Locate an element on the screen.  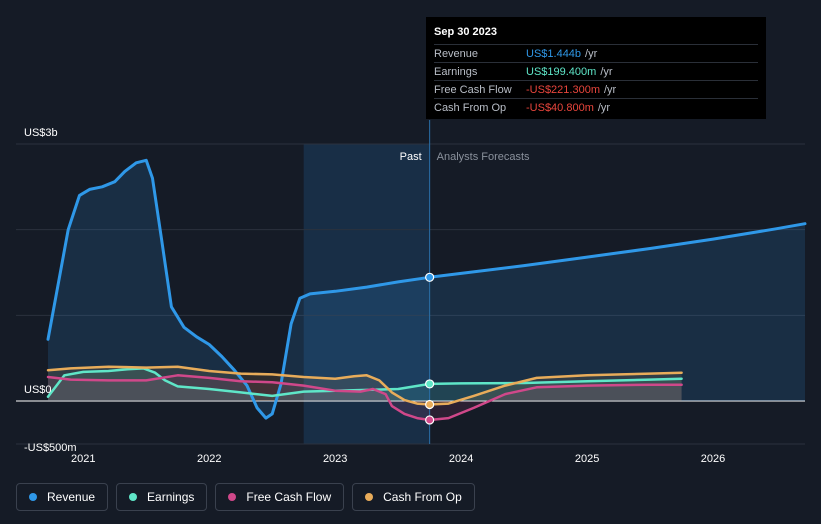
free-cash-flow-marker is located at coordinates (430, 420).